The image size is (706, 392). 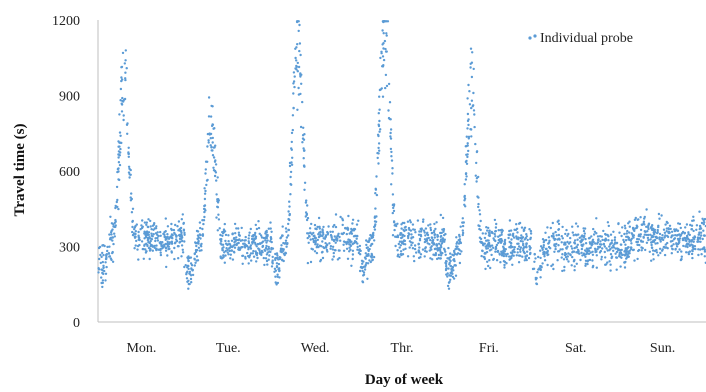 I want to click on x-tick-label: Fri., so click(x=489, y=348).